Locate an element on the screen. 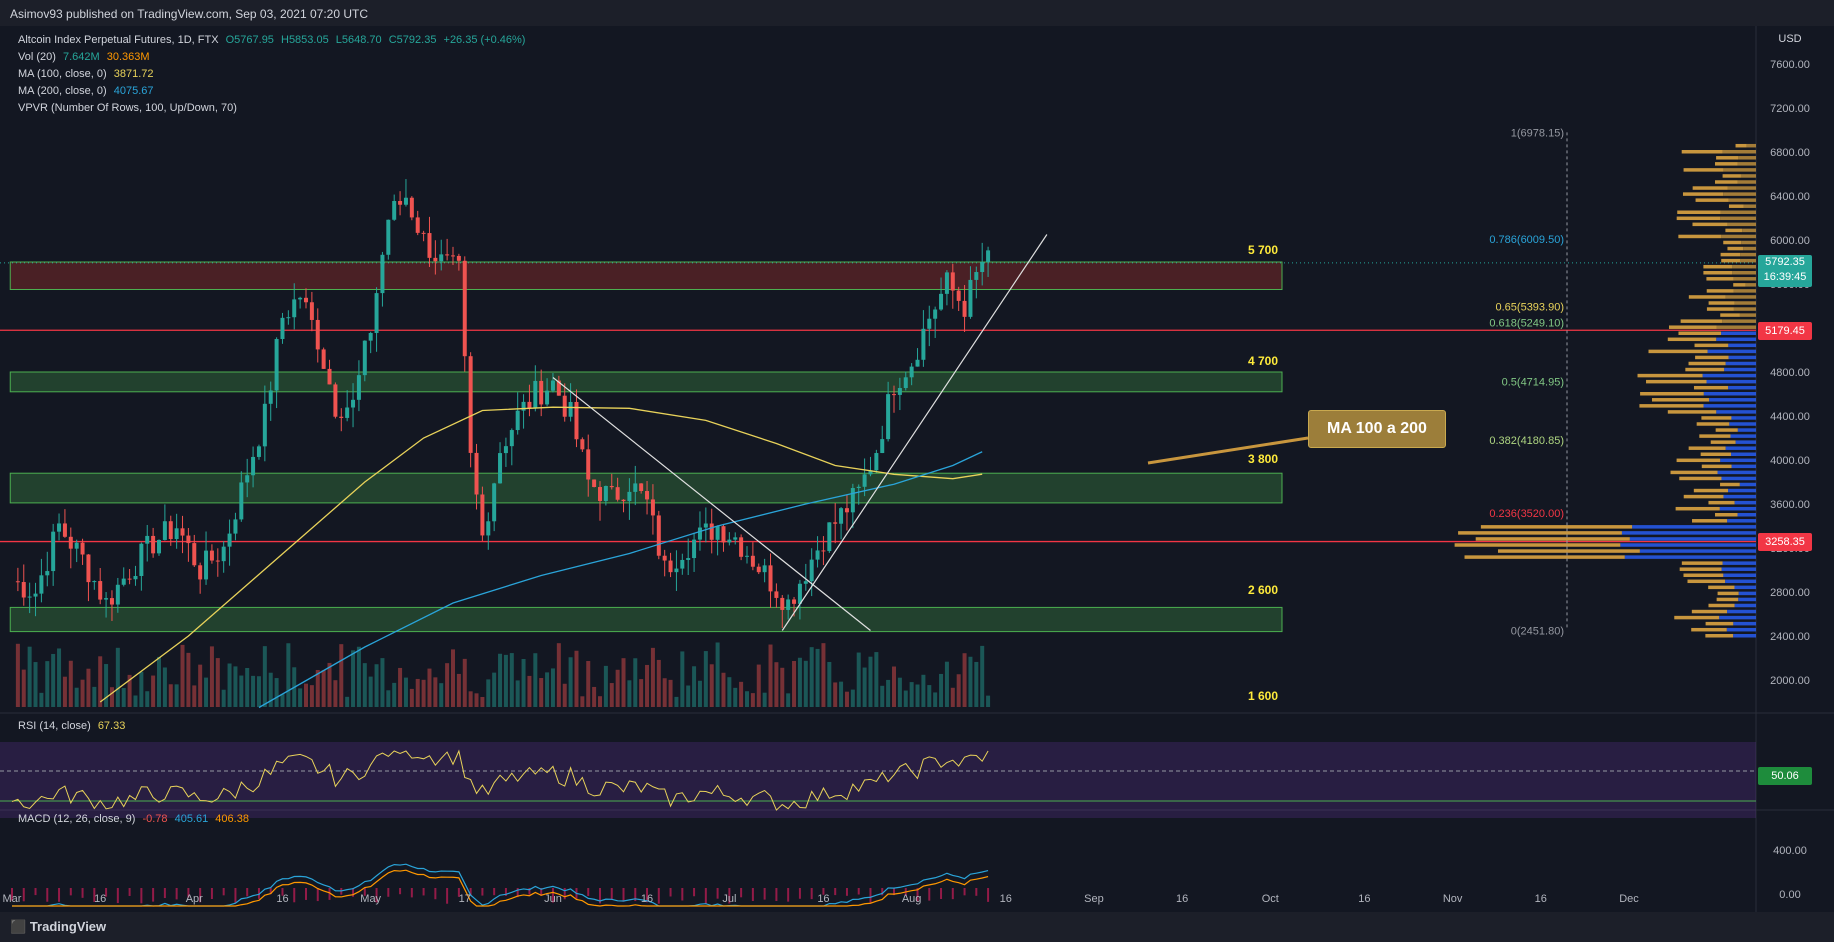  volume-value-a: 7.642M is located at coordinates (81, 57).